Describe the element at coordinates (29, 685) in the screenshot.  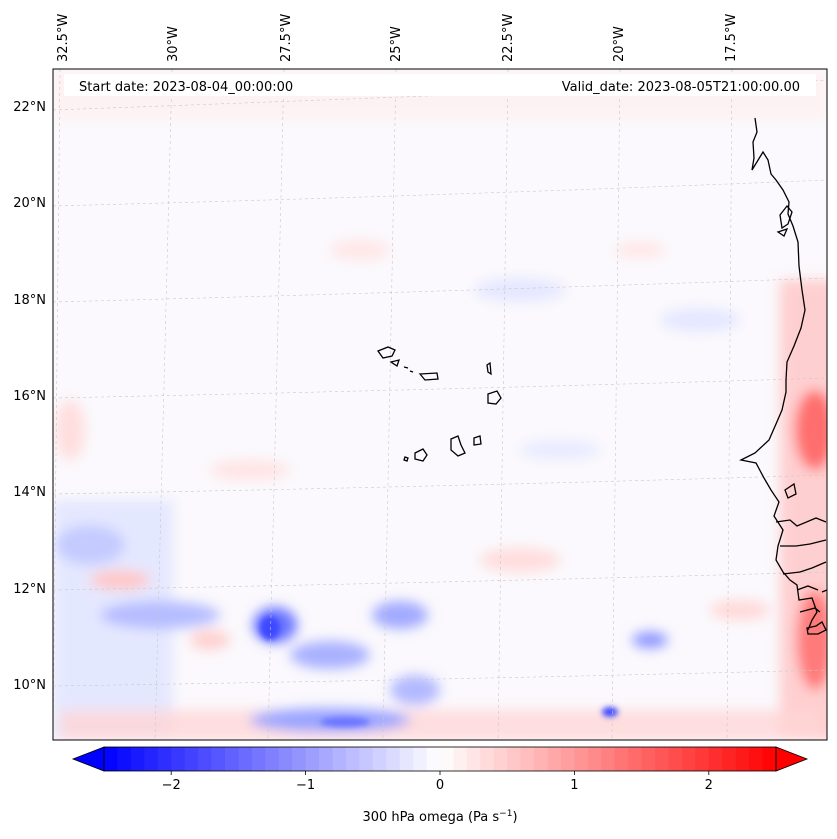
I see `lat-label: 10°N` at that location.